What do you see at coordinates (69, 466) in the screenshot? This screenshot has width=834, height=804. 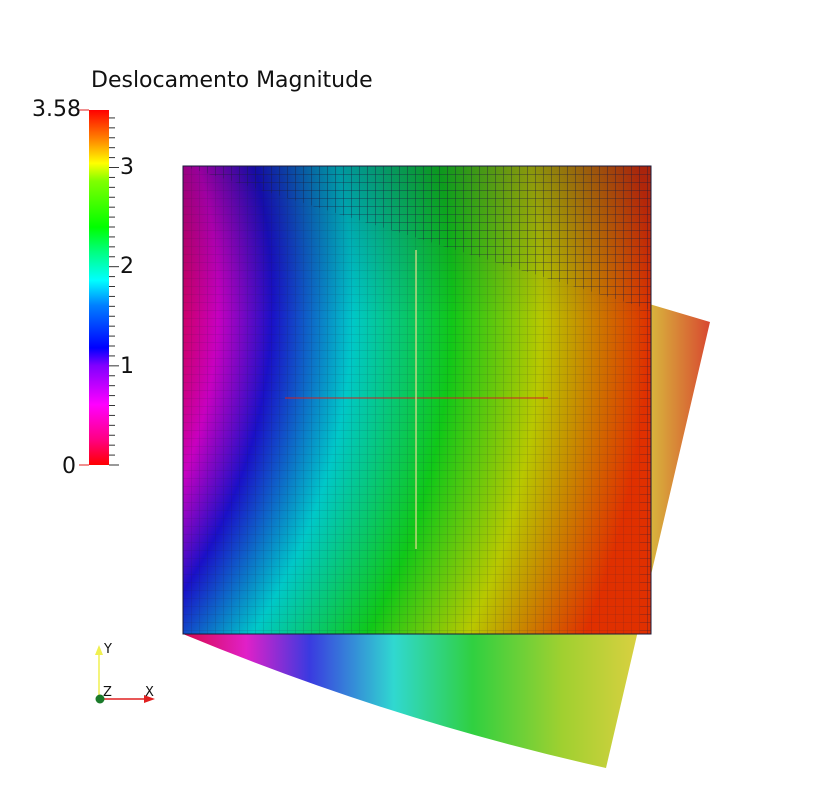 I see `legend-tick-min: 0` at bounding box center [69, 466].